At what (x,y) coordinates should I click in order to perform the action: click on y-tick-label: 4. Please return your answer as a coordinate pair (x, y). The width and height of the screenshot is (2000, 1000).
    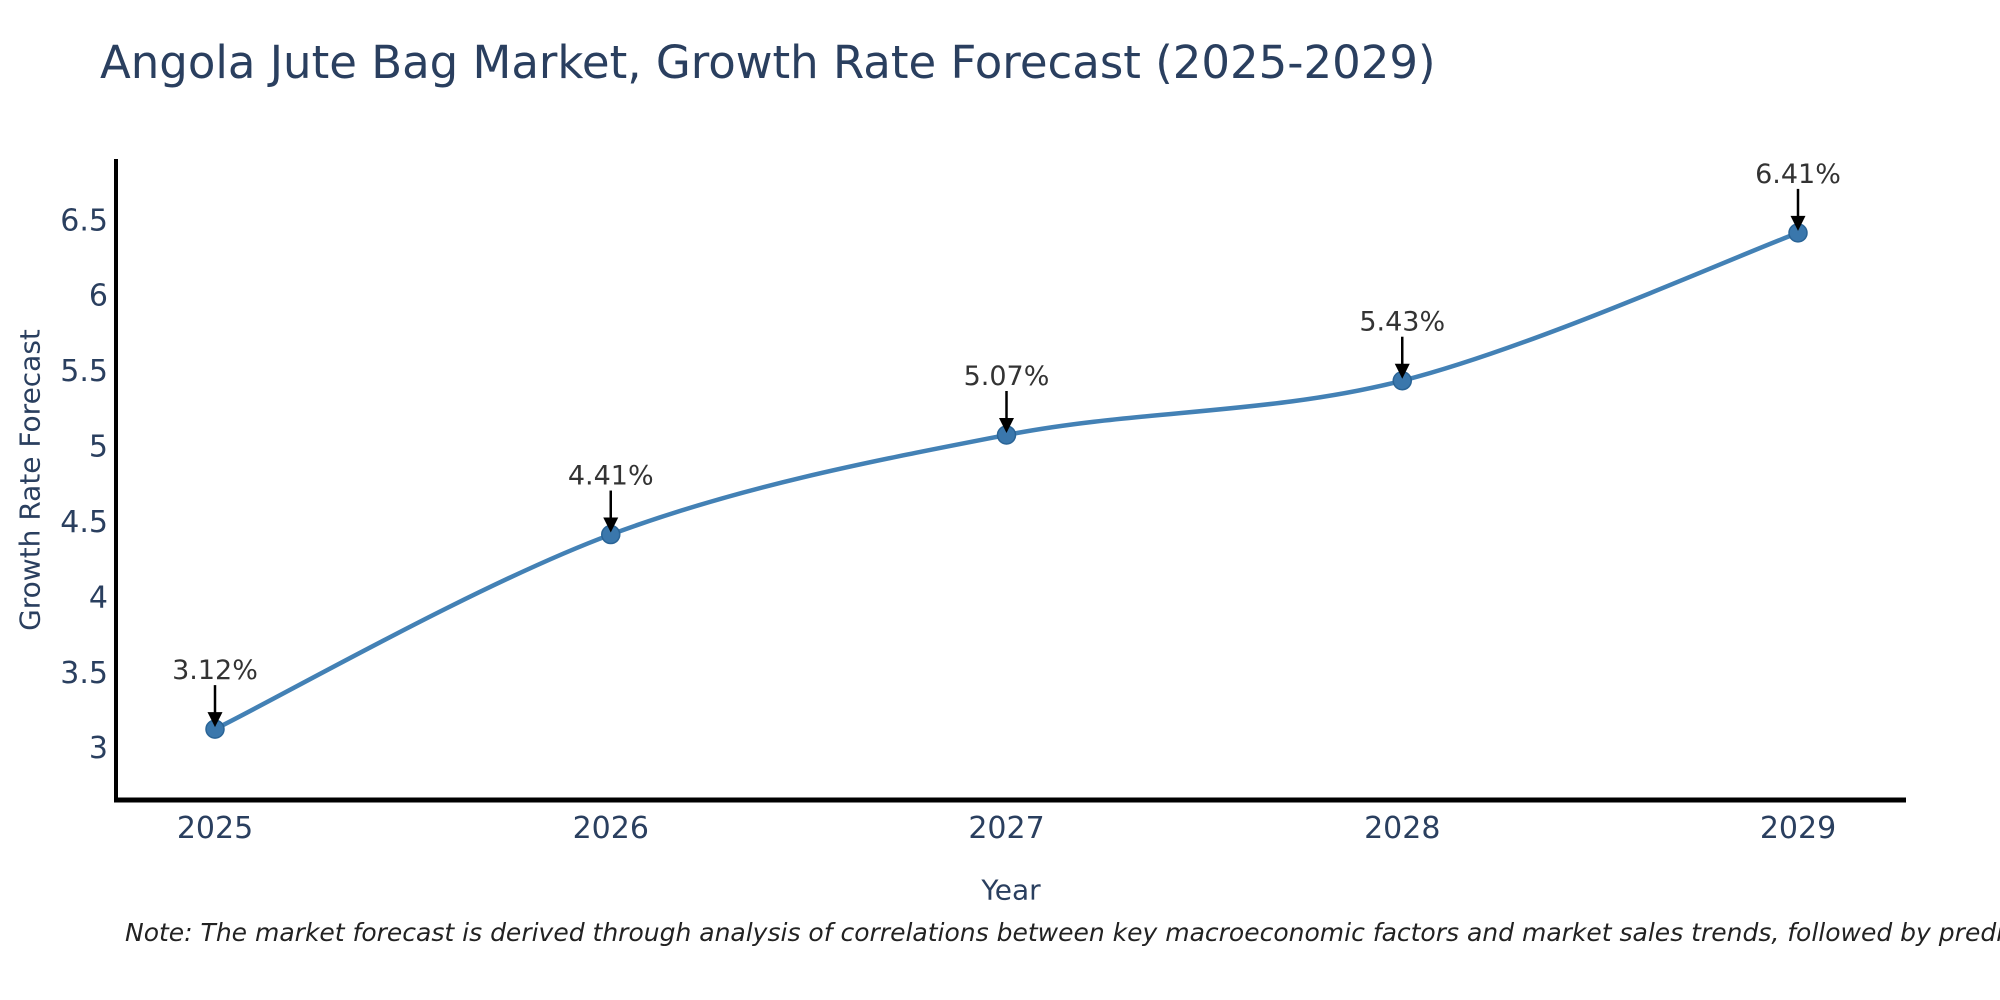
    Looking at the image, I should click on (98, 597).